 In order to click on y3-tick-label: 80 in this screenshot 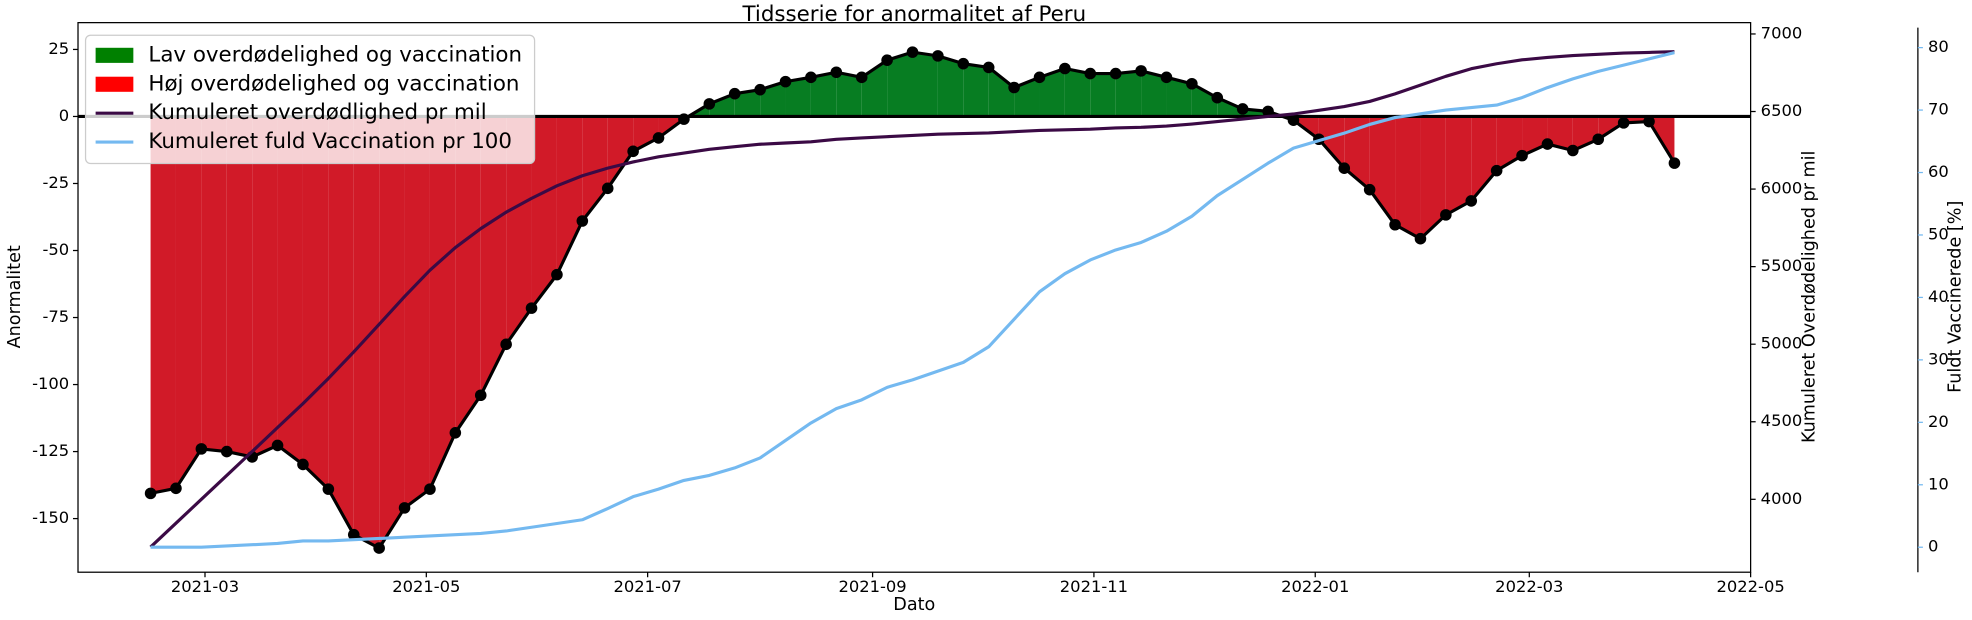, I will do `click(1938, 46)`.